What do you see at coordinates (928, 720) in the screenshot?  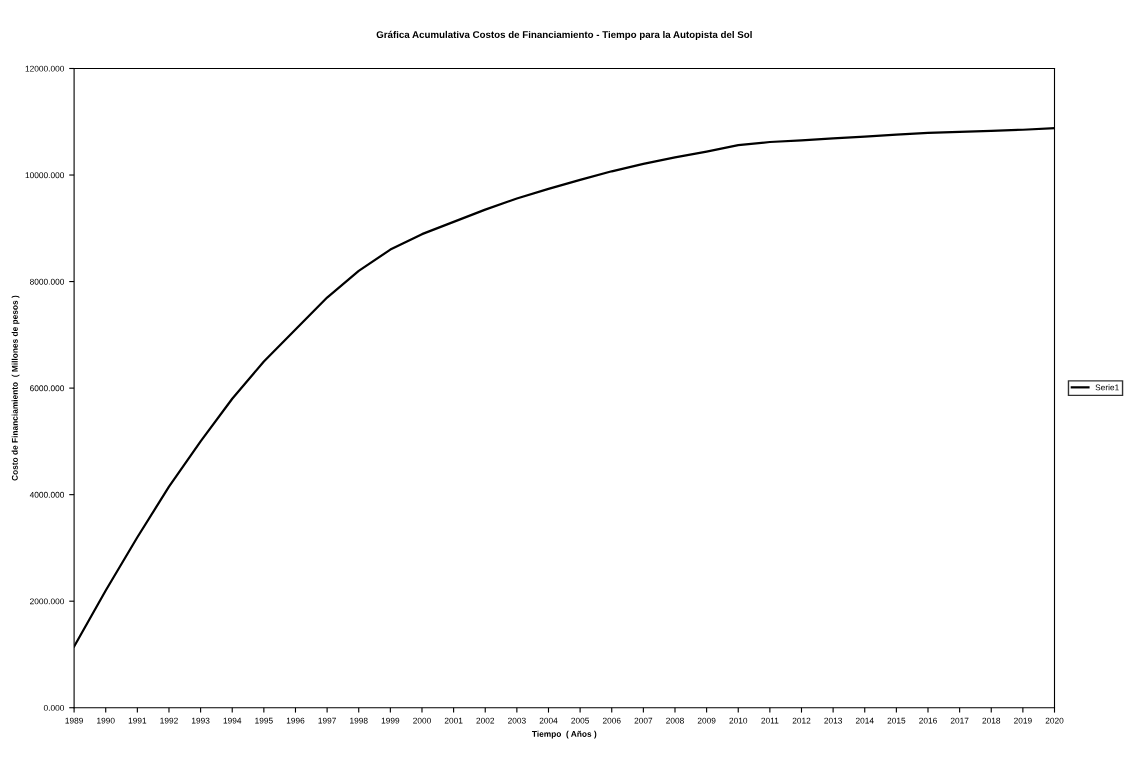 I see `x-tick-label: 2016` at bounding box center [928, 720].